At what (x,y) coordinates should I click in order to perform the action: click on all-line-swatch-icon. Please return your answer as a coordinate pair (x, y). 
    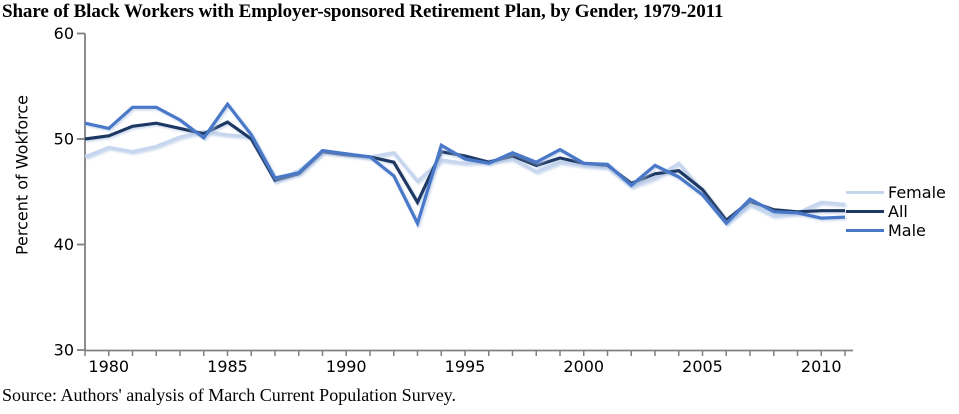
    Looking at the image, I should click on (865, 211).